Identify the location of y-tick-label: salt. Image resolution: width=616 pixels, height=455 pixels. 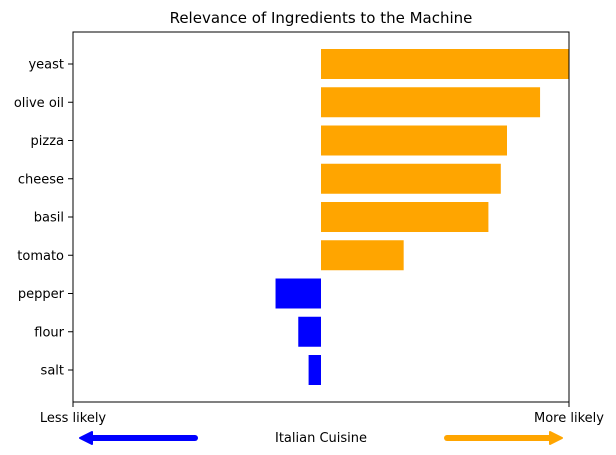
(52, 371).